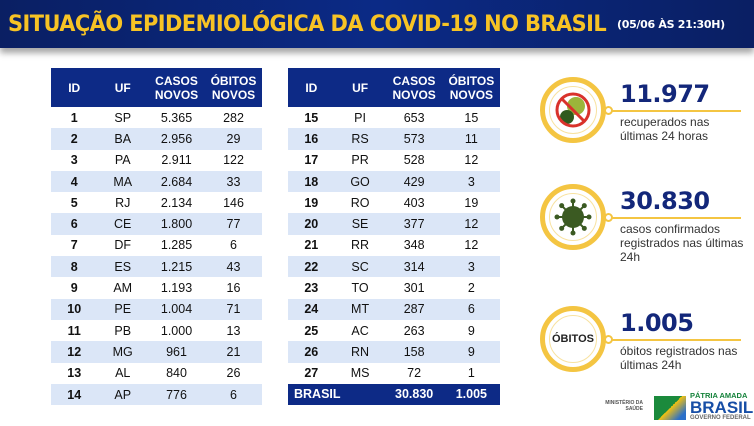 The image size is (754, 426). What do you see at coordinates (311, 373) in the screenshot?
I see `cell-id: 27` at bounding box center [311, 373].